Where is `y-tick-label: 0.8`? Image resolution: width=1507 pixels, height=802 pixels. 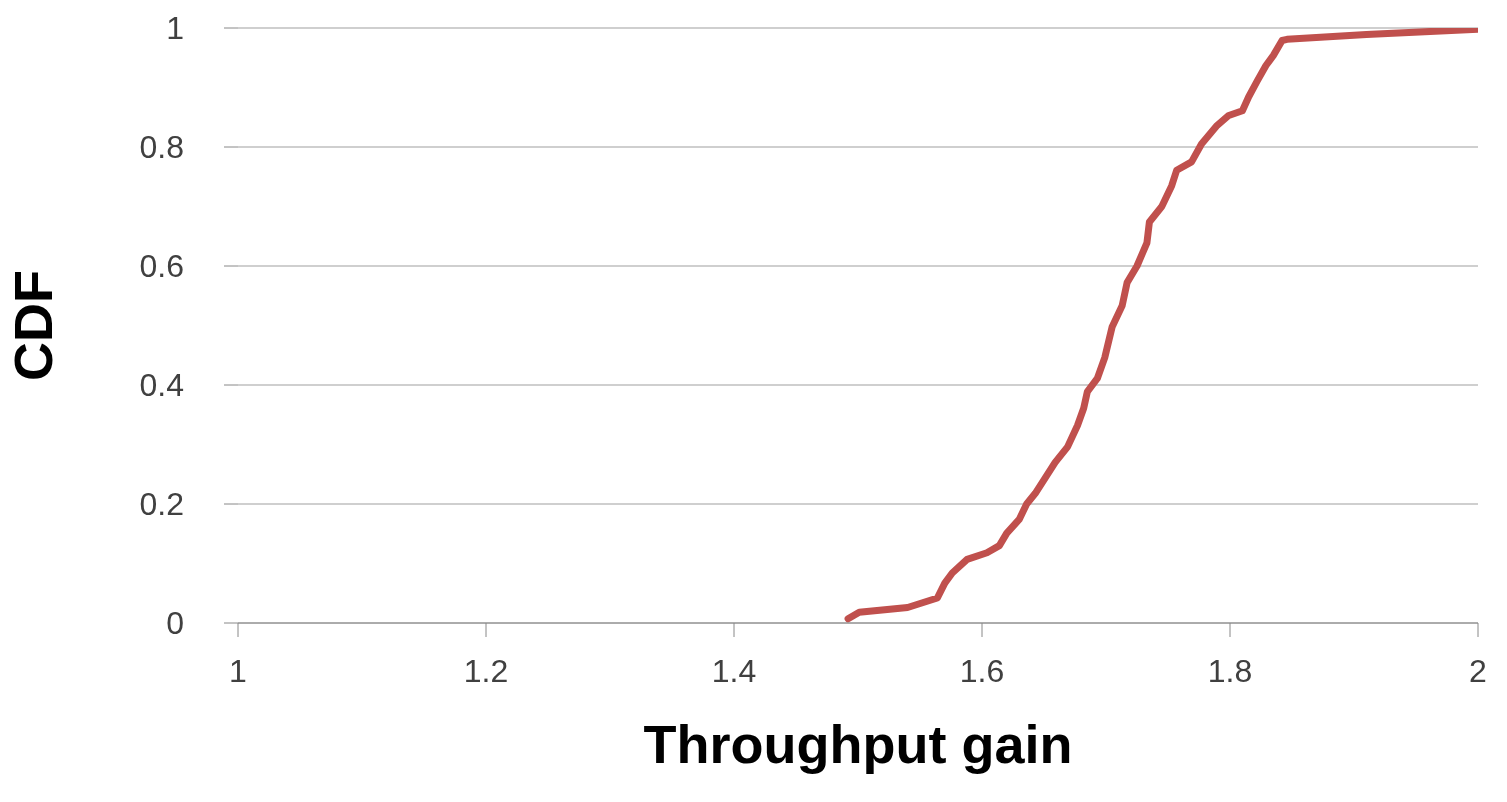 y-tick-label: 0.8 is located at coordinates (161, 147).